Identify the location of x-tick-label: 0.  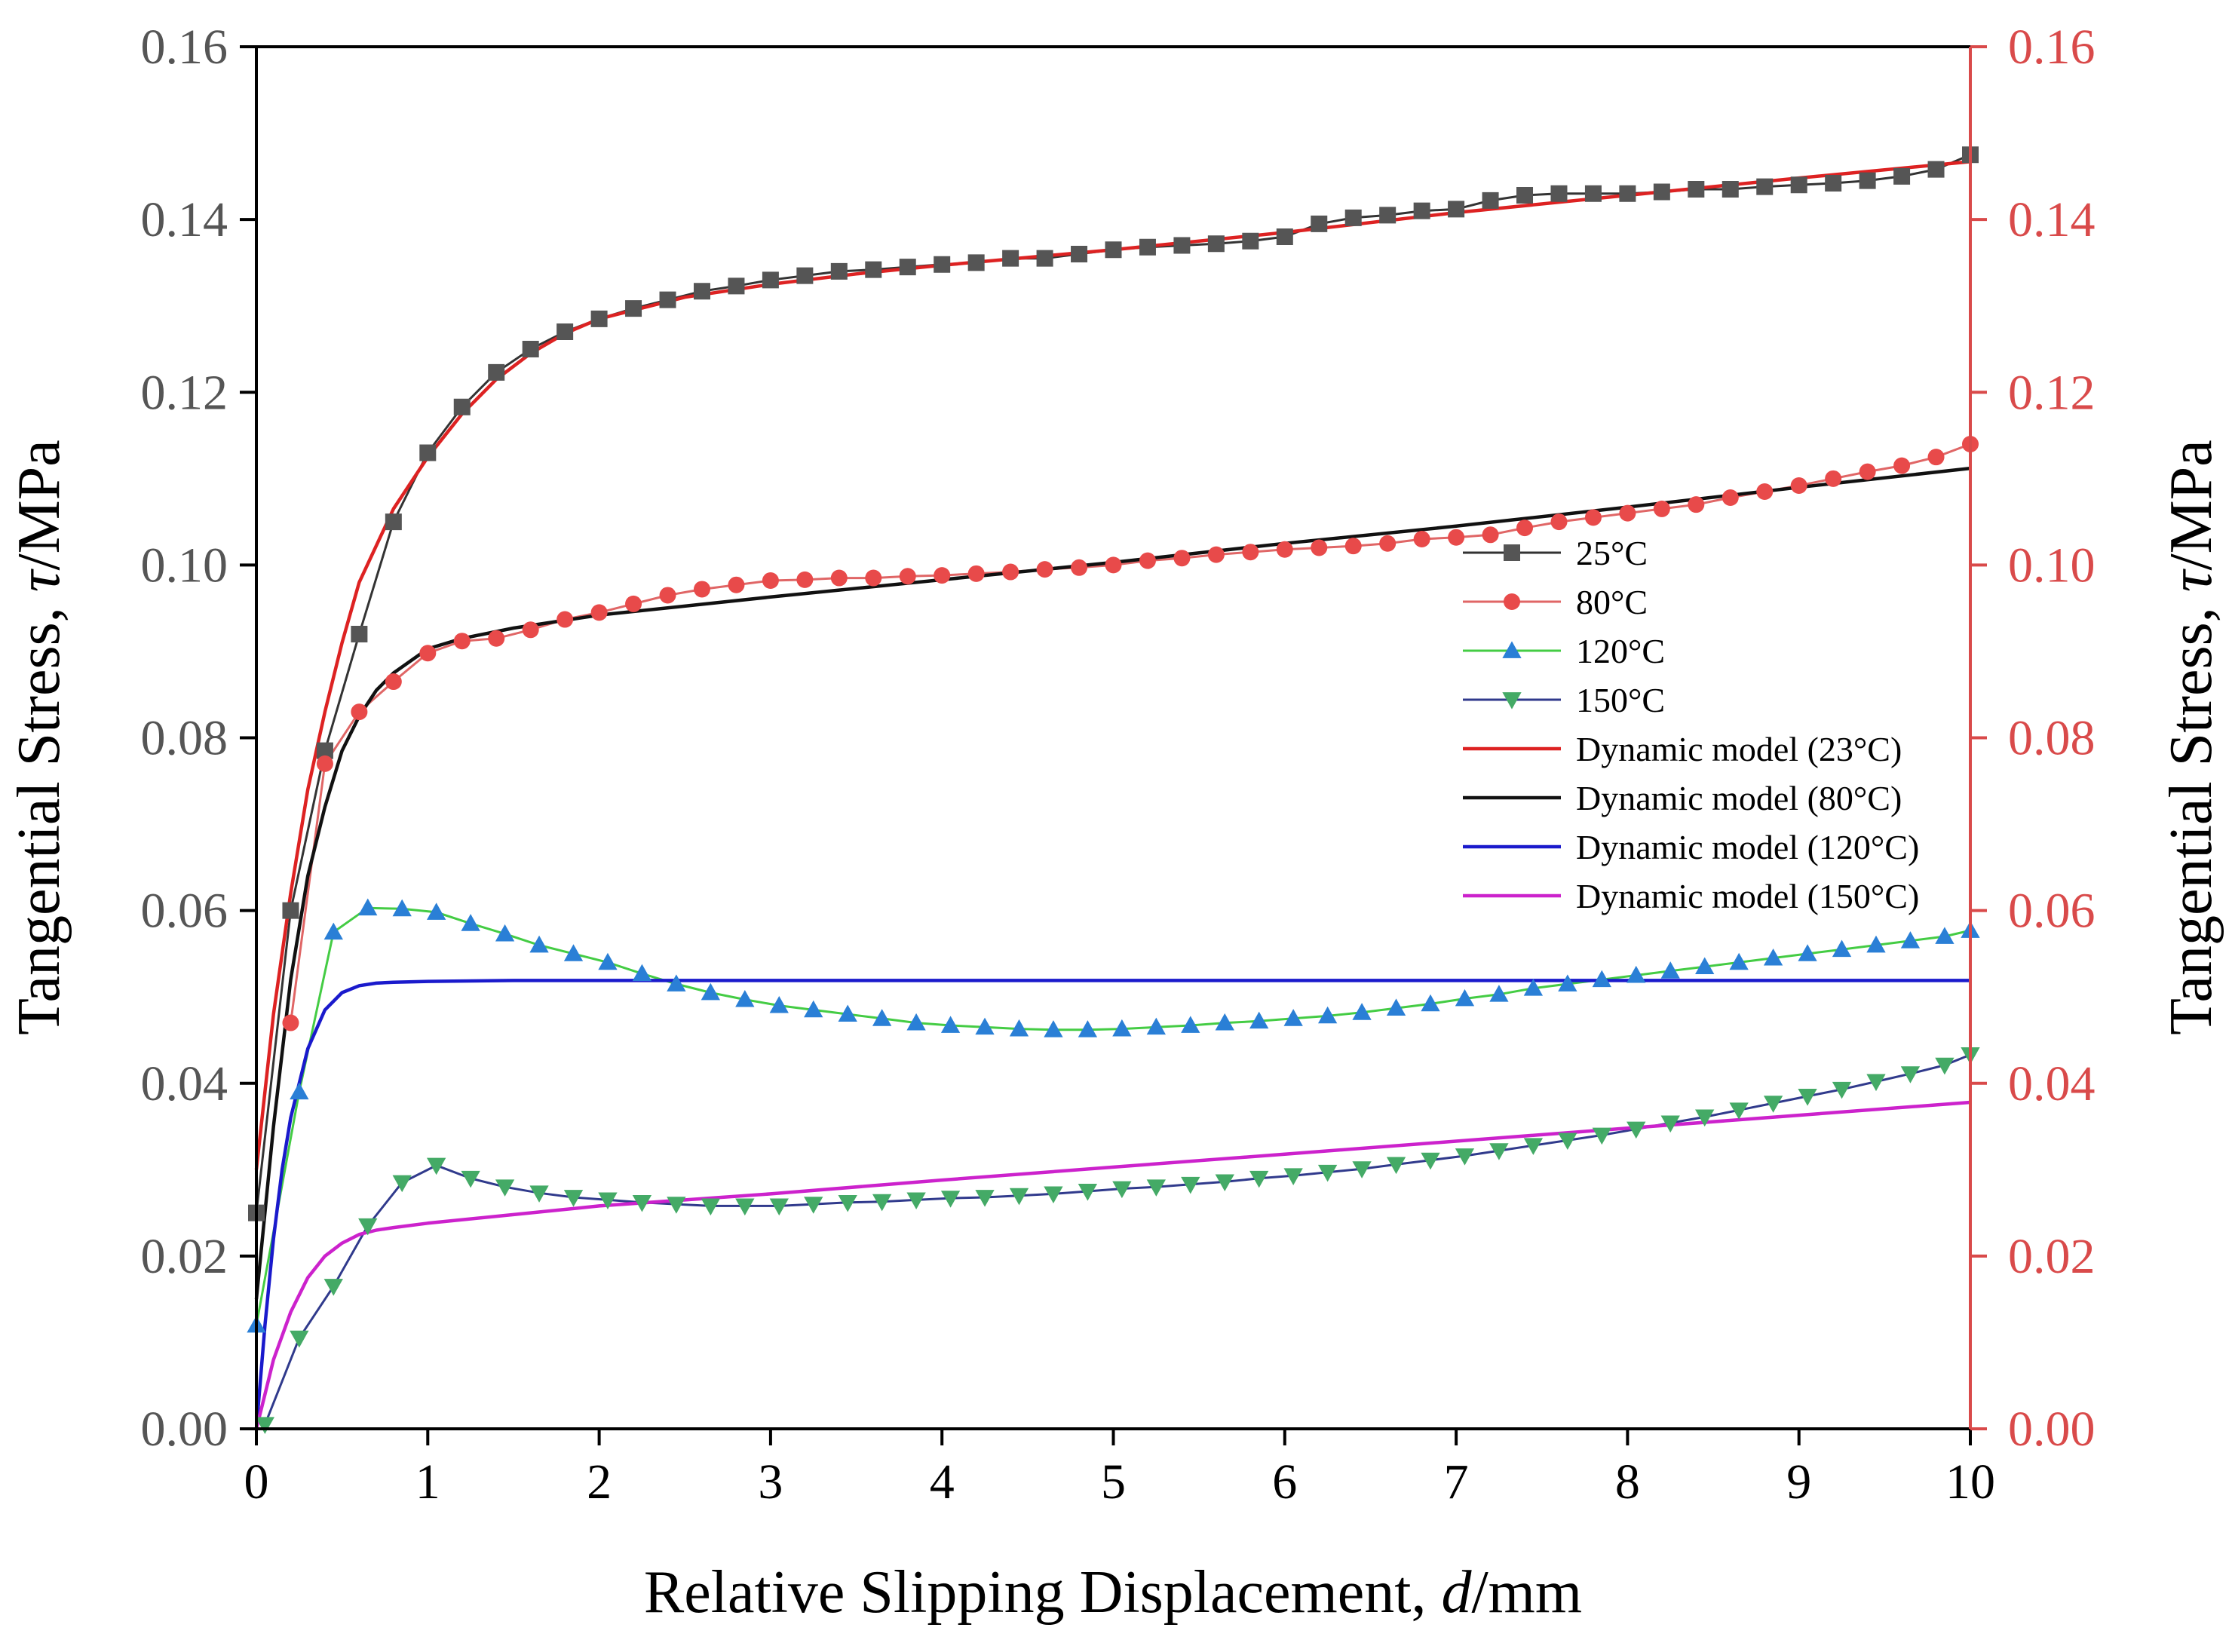
(256, 1481).